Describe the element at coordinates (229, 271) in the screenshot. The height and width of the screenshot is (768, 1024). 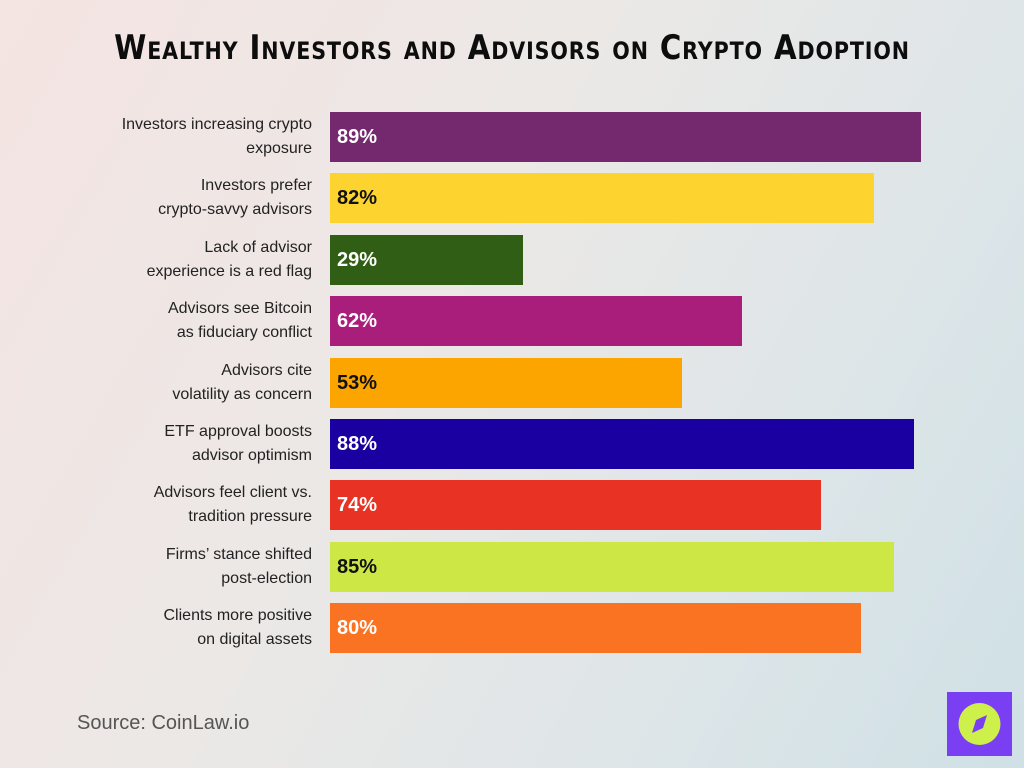
I see `category-label-line: experience is a red flag` at that location.